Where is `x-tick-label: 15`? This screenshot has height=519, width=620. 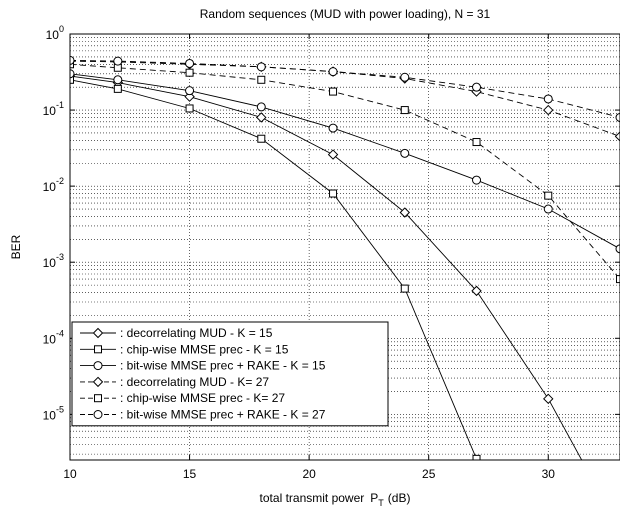 x-tick-label: 15 is located at coordinates (190, 474).